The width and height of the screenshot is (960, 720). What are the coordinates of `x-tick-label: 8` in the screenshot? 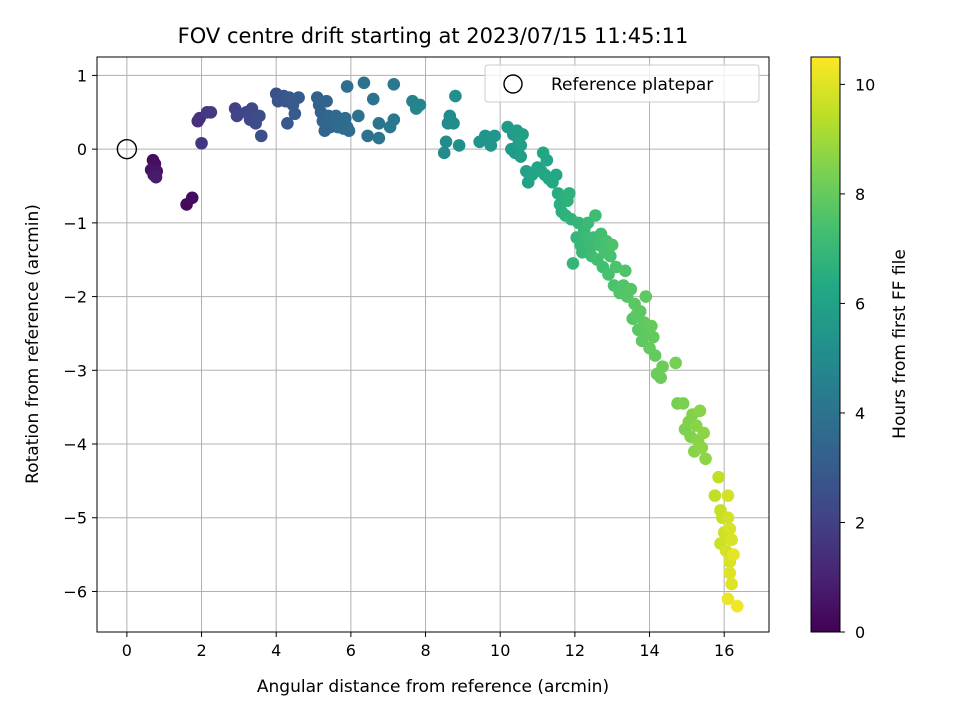 It's located at (425, 650).